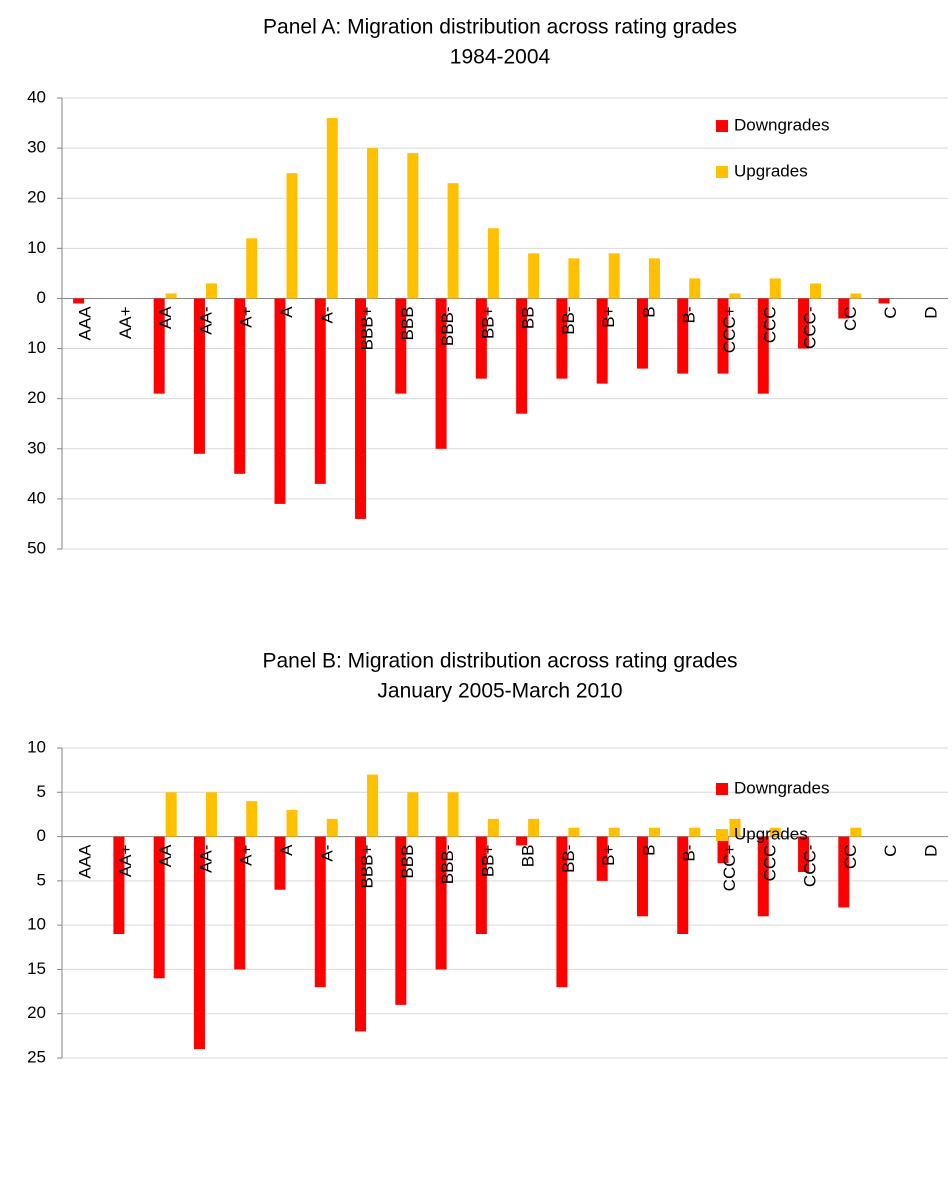  What do you see at coordinates (326, 853) in the screenshot?
I see `x-tick-label: A-` at bounding box center [326, 853].